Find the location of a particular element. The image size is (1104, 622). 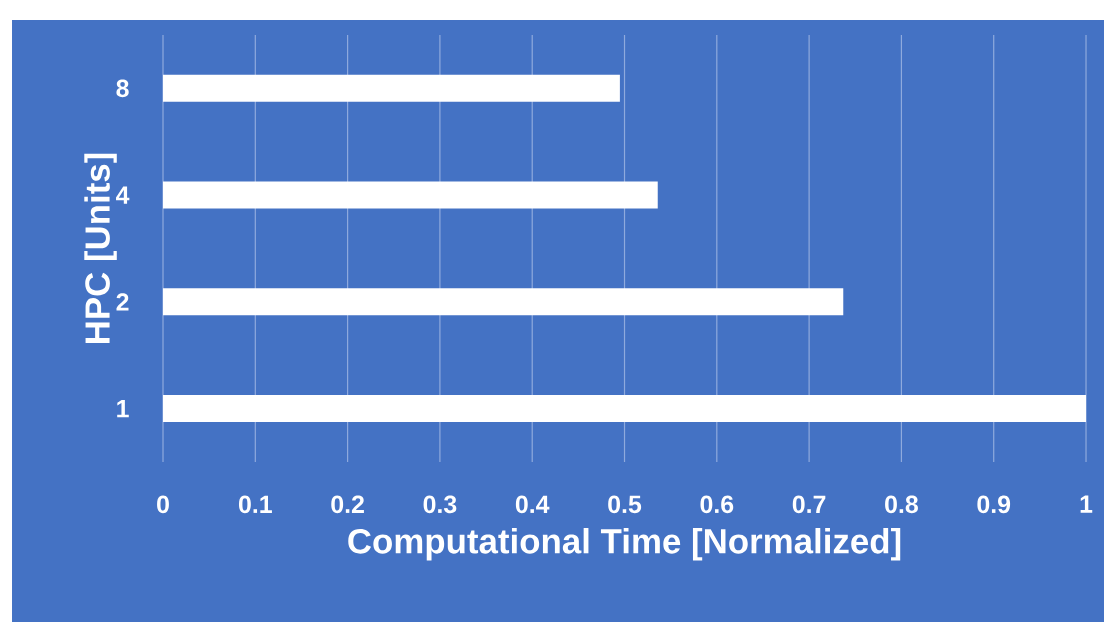

x-tick-label: 0.3 is located at coordinates (440, 504).